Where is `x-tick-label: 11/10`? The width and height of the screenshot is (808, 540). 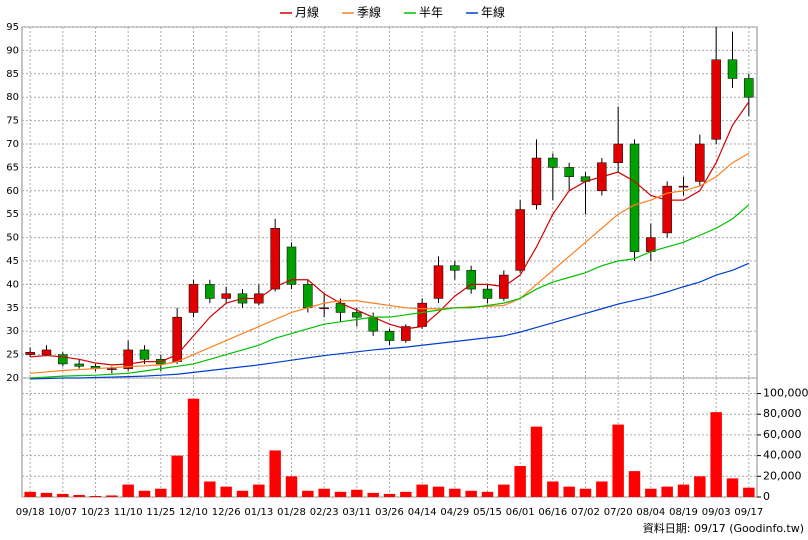
x-tick-label: 11/10 is located at coordinates (128, 512).